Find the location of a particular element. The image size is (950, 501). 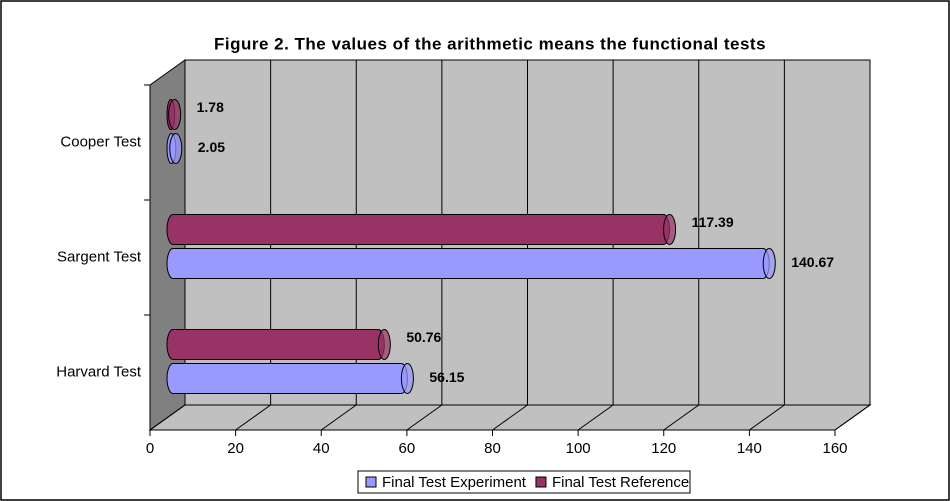

legend is located at coordinates (524, 482).